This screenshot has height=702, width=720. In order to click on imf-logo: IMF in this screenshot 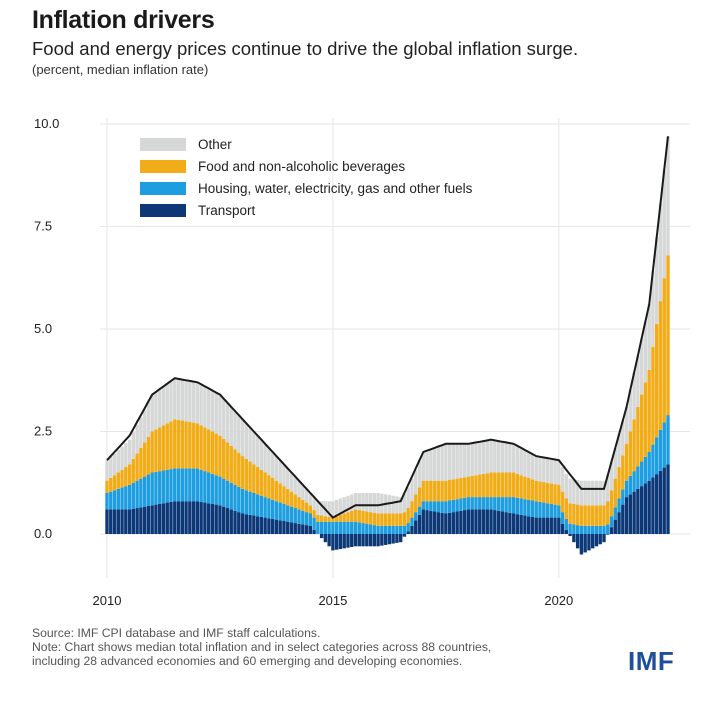, I will do `click(651, 661)`.